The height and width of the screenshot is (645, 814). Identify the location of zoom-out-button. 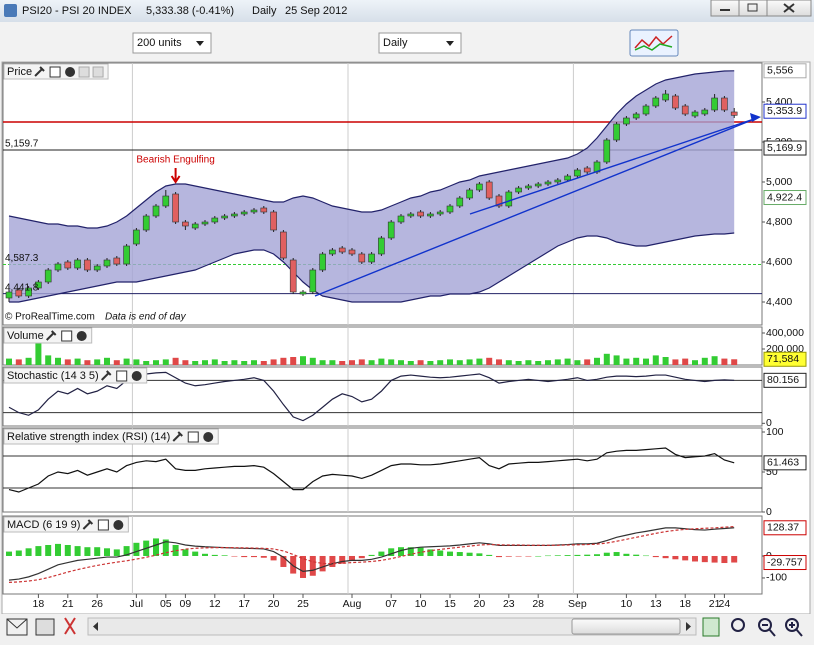
(765, 625).